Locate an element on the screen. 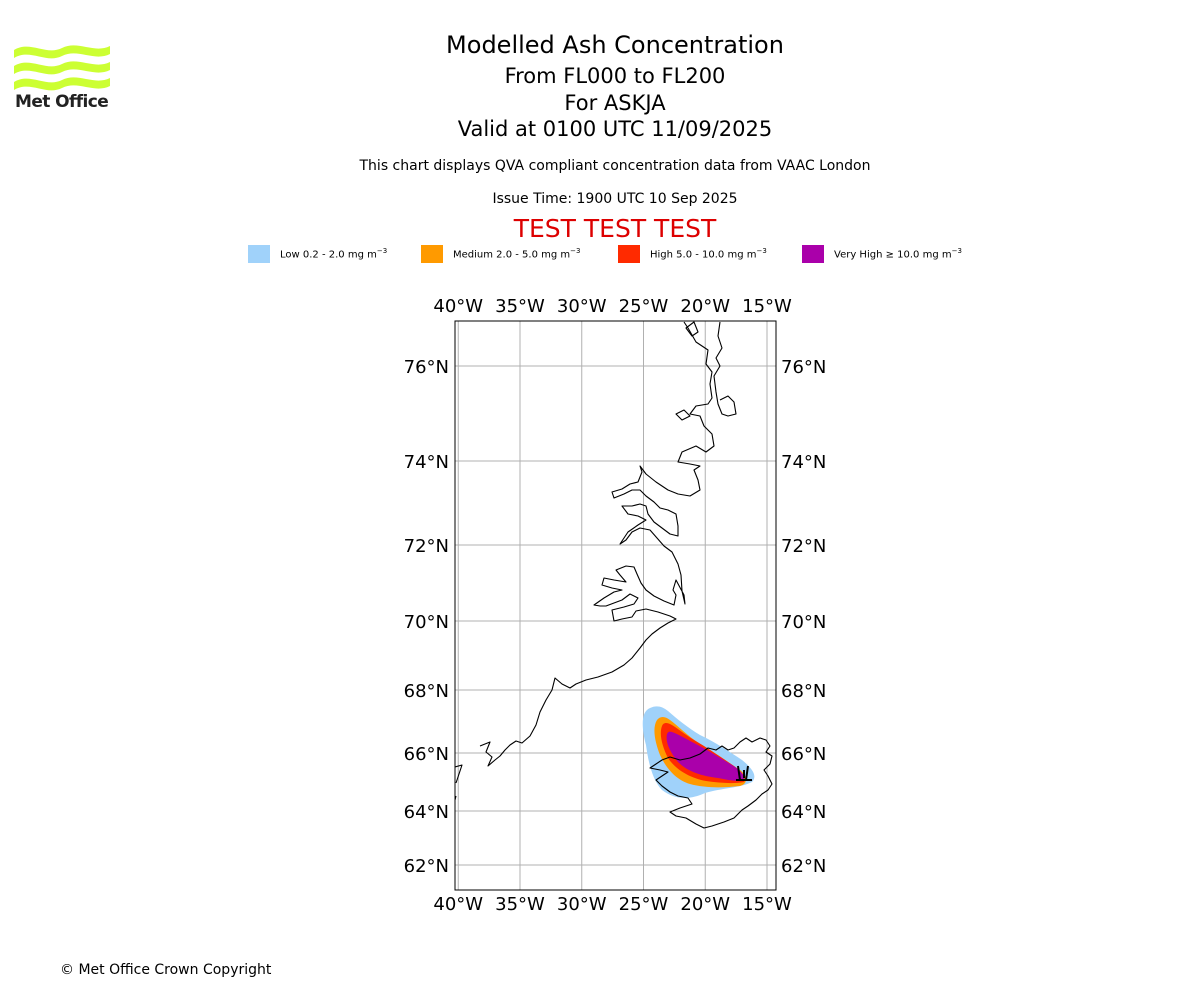  test-banner: TEST TEST TEST is located at coordinates (615, 228).